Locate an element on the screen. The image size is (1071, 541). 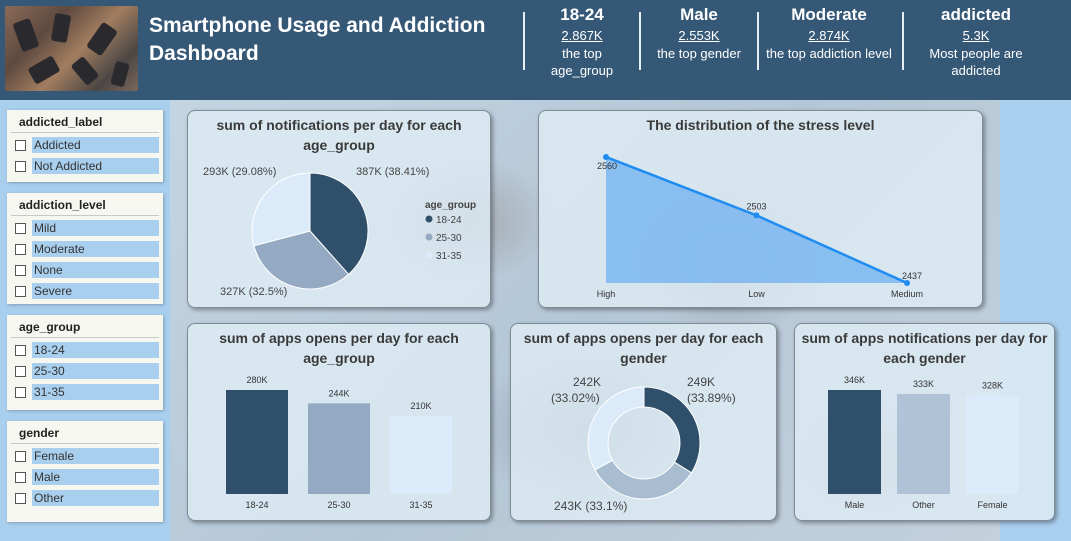
pie-label-31-35: 293K (29.08%) is located at coordinates (239, 172).